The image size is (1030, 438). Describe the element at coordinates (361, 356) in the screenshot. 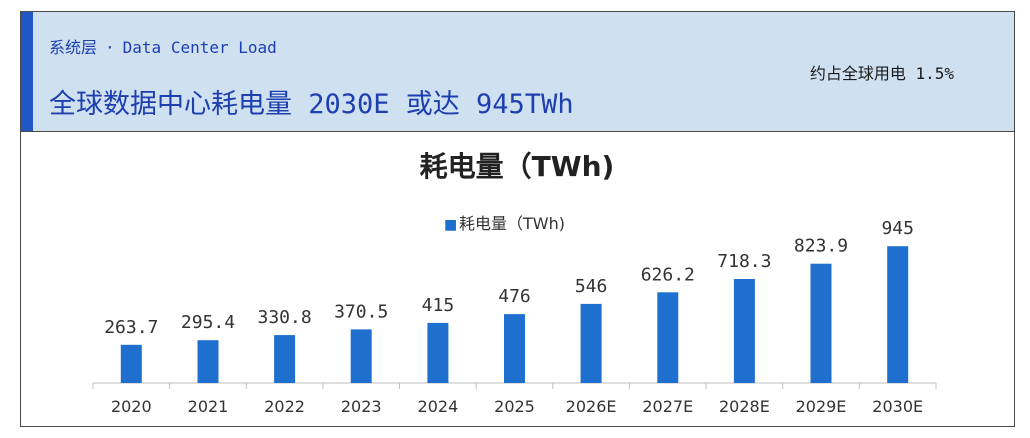

I see `bar-2023` at that location.